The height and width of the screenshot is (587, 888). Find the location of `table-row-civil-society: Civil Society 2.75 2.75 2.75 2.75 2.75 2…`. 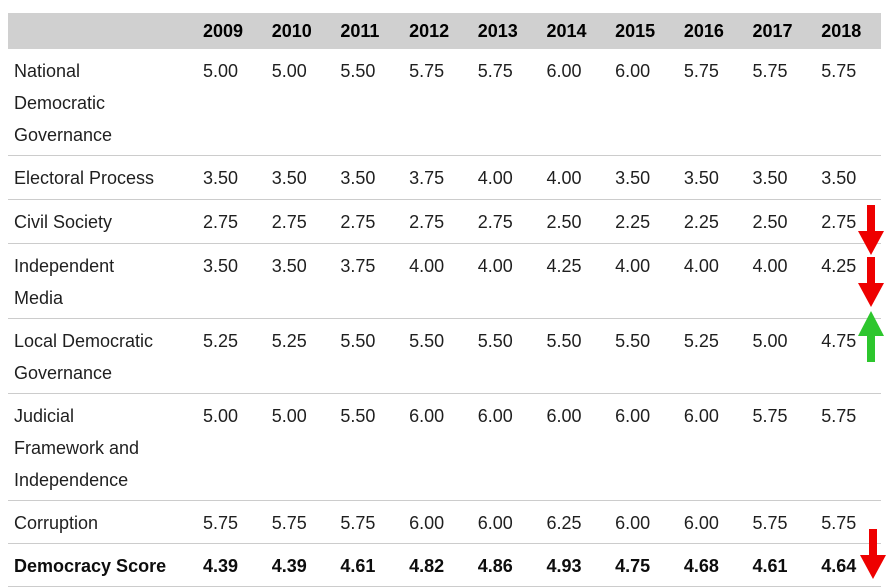

table-row-civil-society: Civil Society 2.75 2.75 2.75 2.75 2.75 2… is located at coordinates (444, 221).